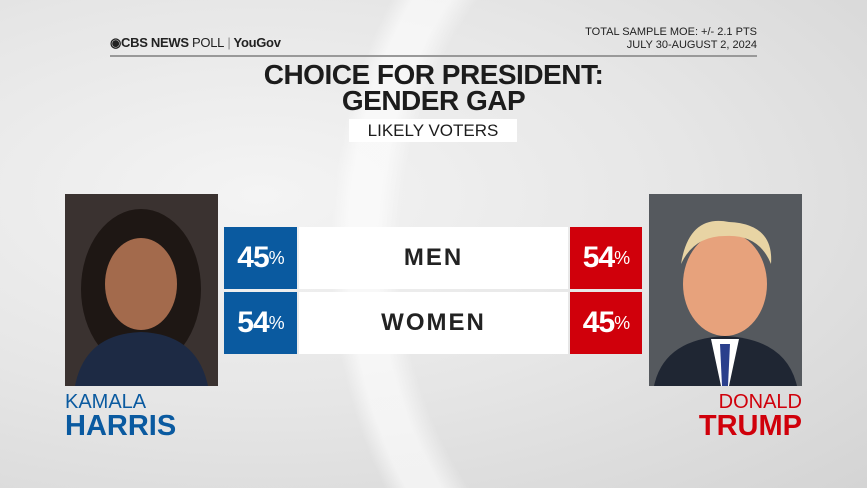 The height and width of the screenshot is (488, 867). What do you see at coordinates (598, 257) in the screenshot?
I see `trump-value: 54` at bounding box center [598, 257].